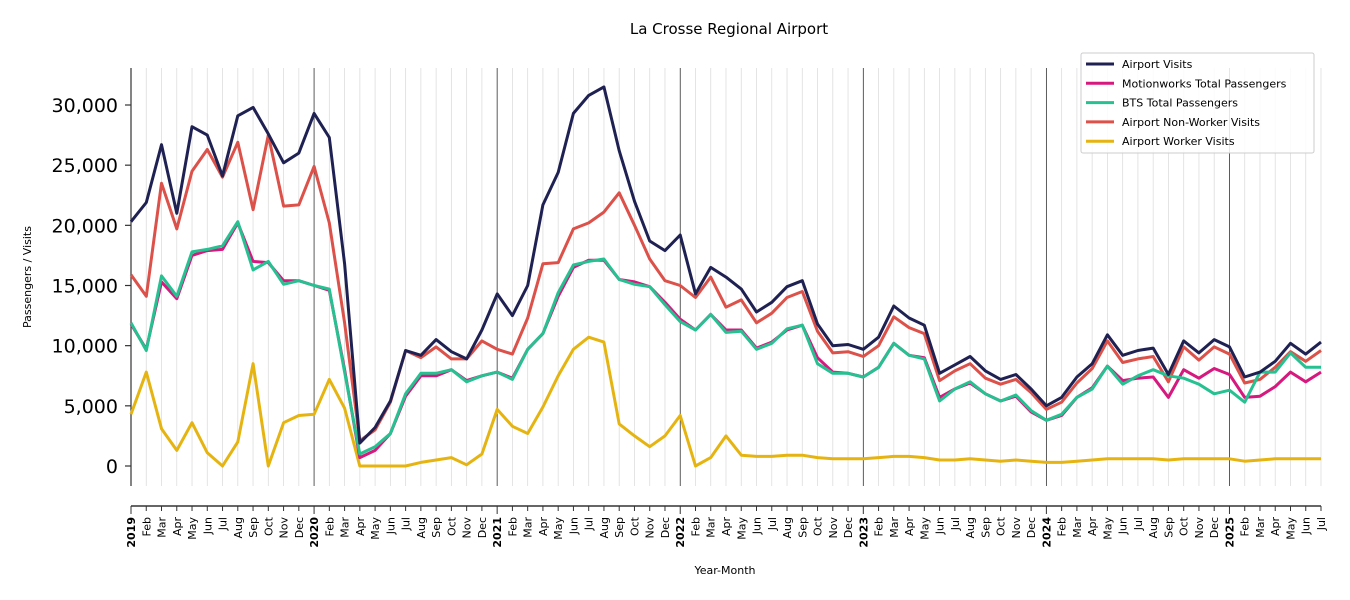  What do you see at coordinates (863, 532) in the screenshot?
I see `x-tick-year-label: 2023` at bounding box center [863, 532].